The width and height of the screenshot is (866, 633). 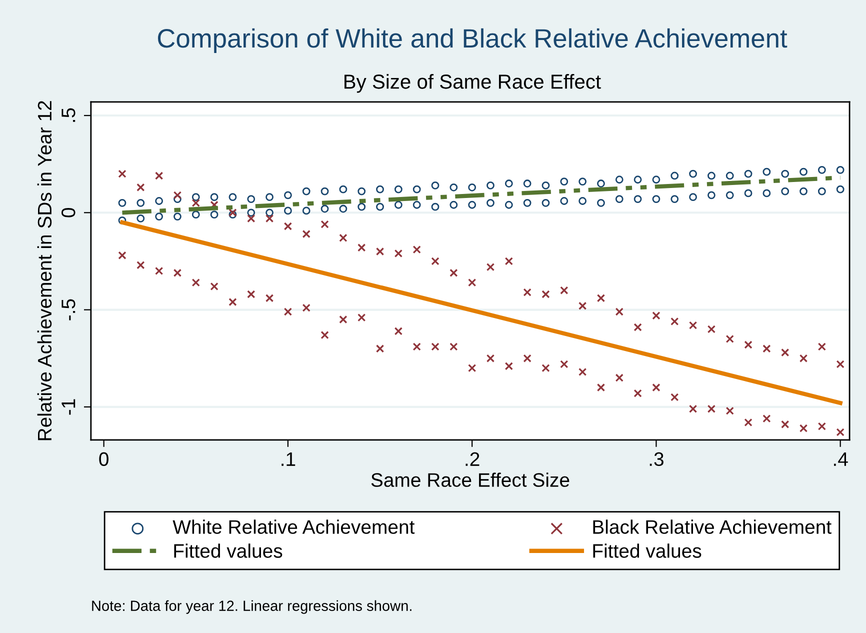 What do you see at coordinates (473, 40) in the screenshot?
I see `chart-title: Comparison of White and Black Relative Achievement` at bounding box center [473, 40].